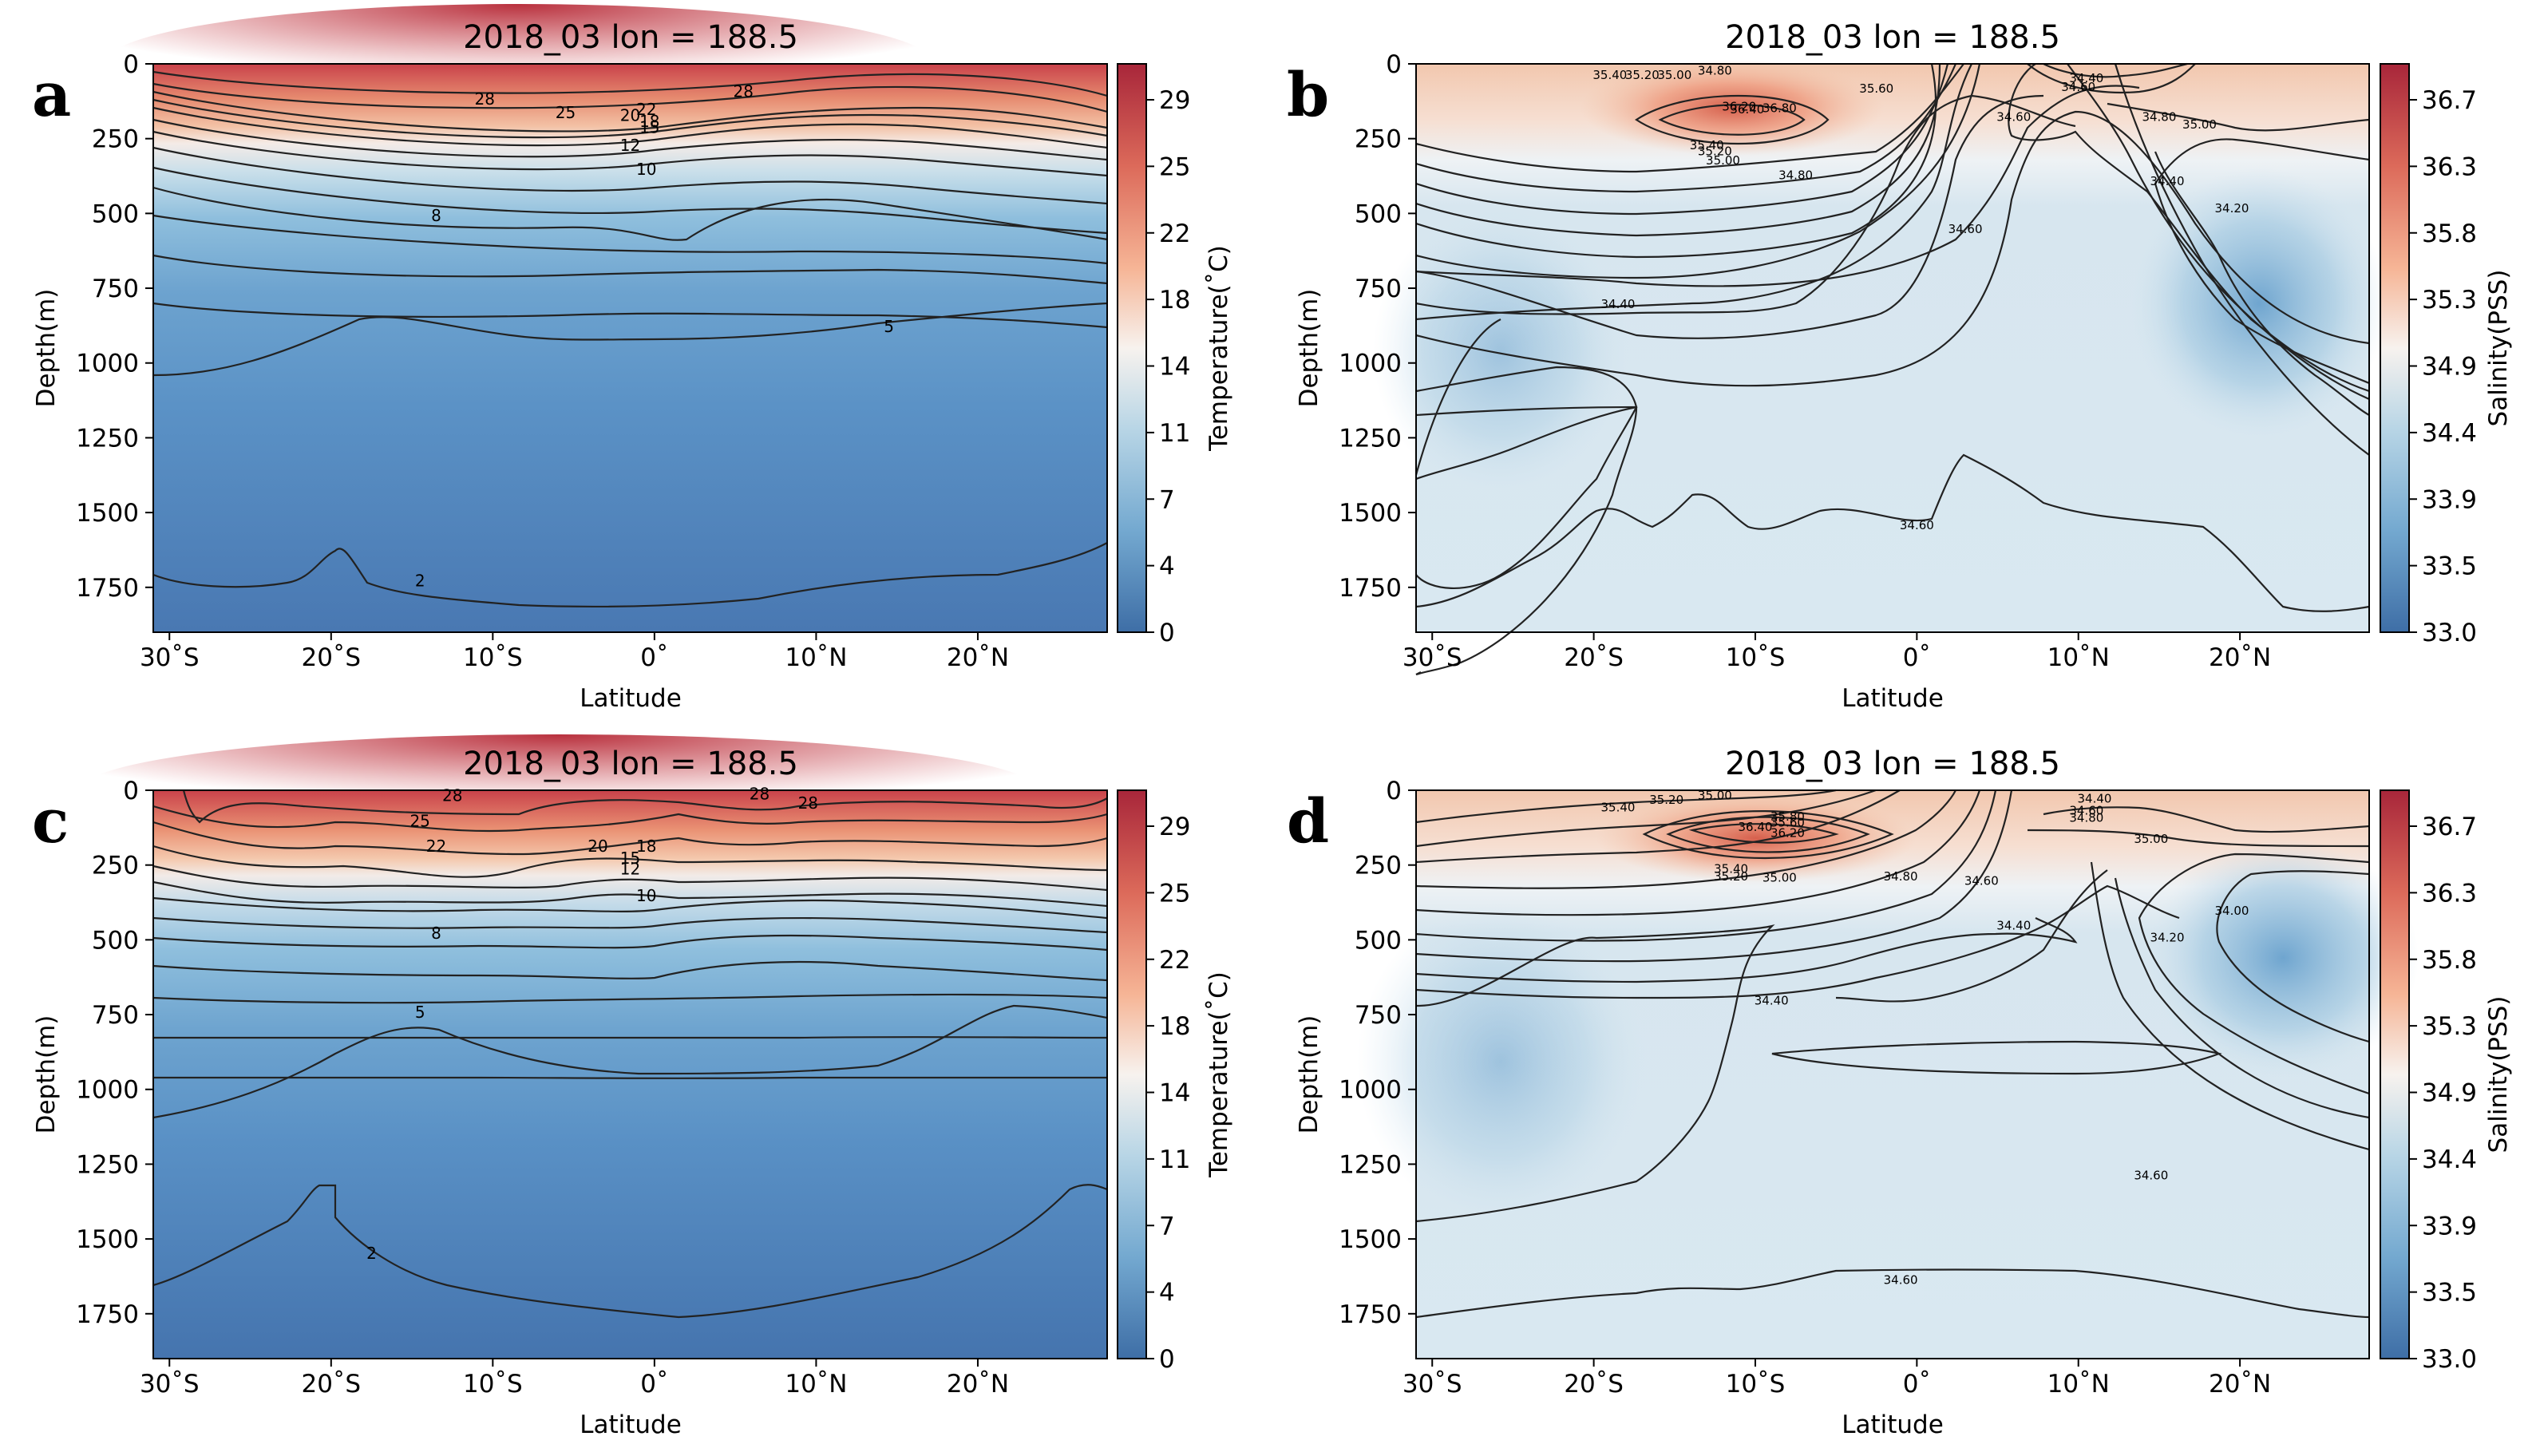 The width and height of the screenshot is (2532, 1456). Describe the element at coordinates (1609, 75) in the screenshot. I see `contour-label: 35.40` at that location.